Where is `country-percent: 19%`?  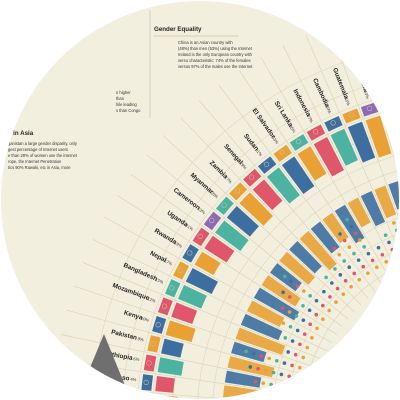
country-percent: 19% is located at coordinates (178, 244).